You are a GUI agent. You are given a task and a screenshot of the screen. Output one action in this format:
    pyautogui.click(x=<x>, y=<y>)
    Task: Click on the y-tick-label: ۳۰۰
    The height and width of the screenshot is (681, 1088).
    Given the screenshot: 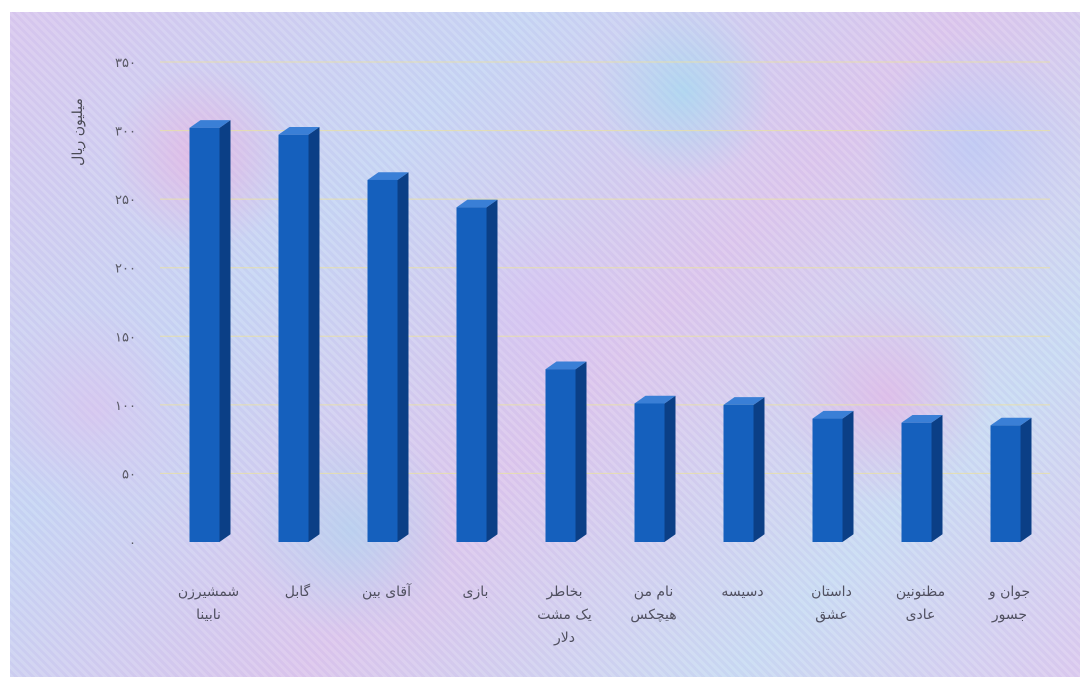 What is the action you would take?
    pyautogui.click(x=125, y=132)
    